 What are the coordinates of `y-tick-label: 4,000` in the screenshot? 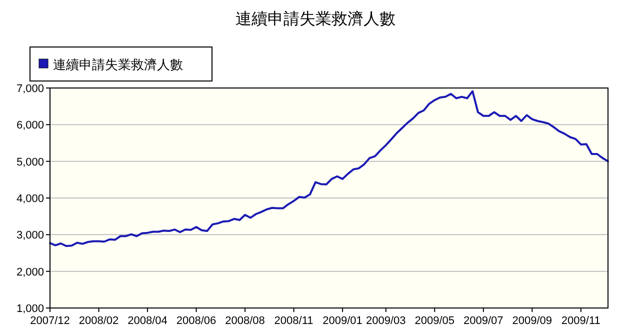 It's located at (30, 199).